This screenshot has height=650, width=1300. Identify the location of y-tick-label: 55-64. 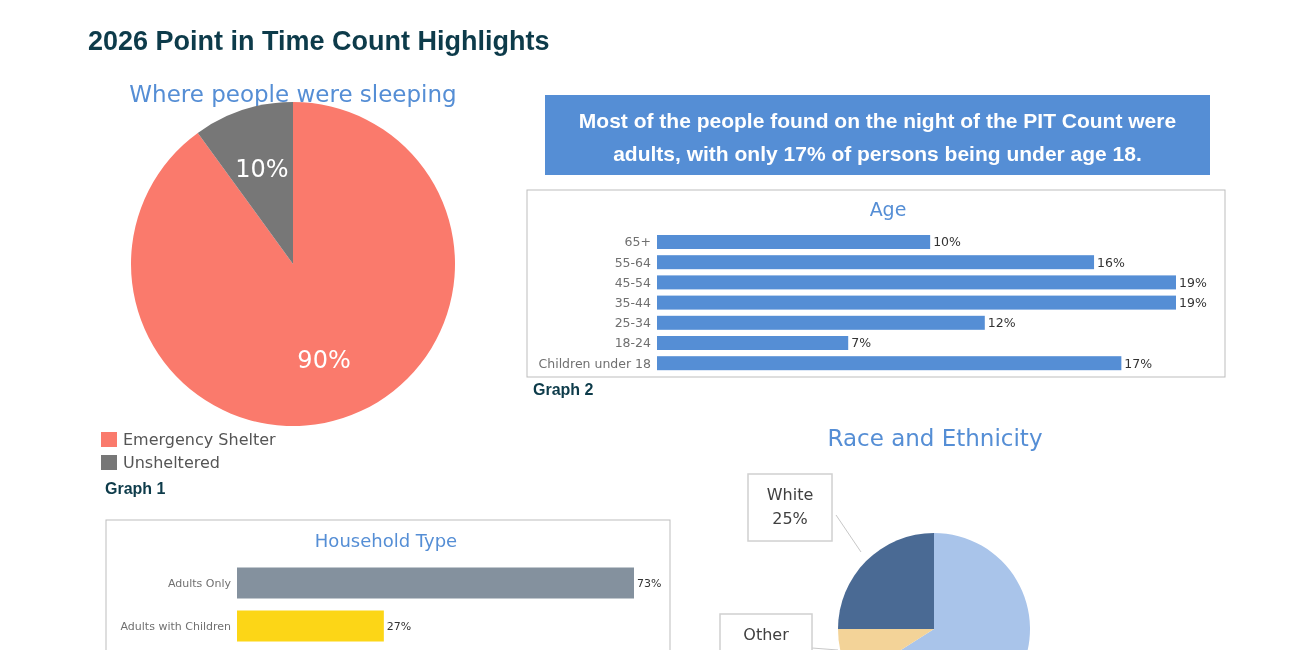
(633, 262).